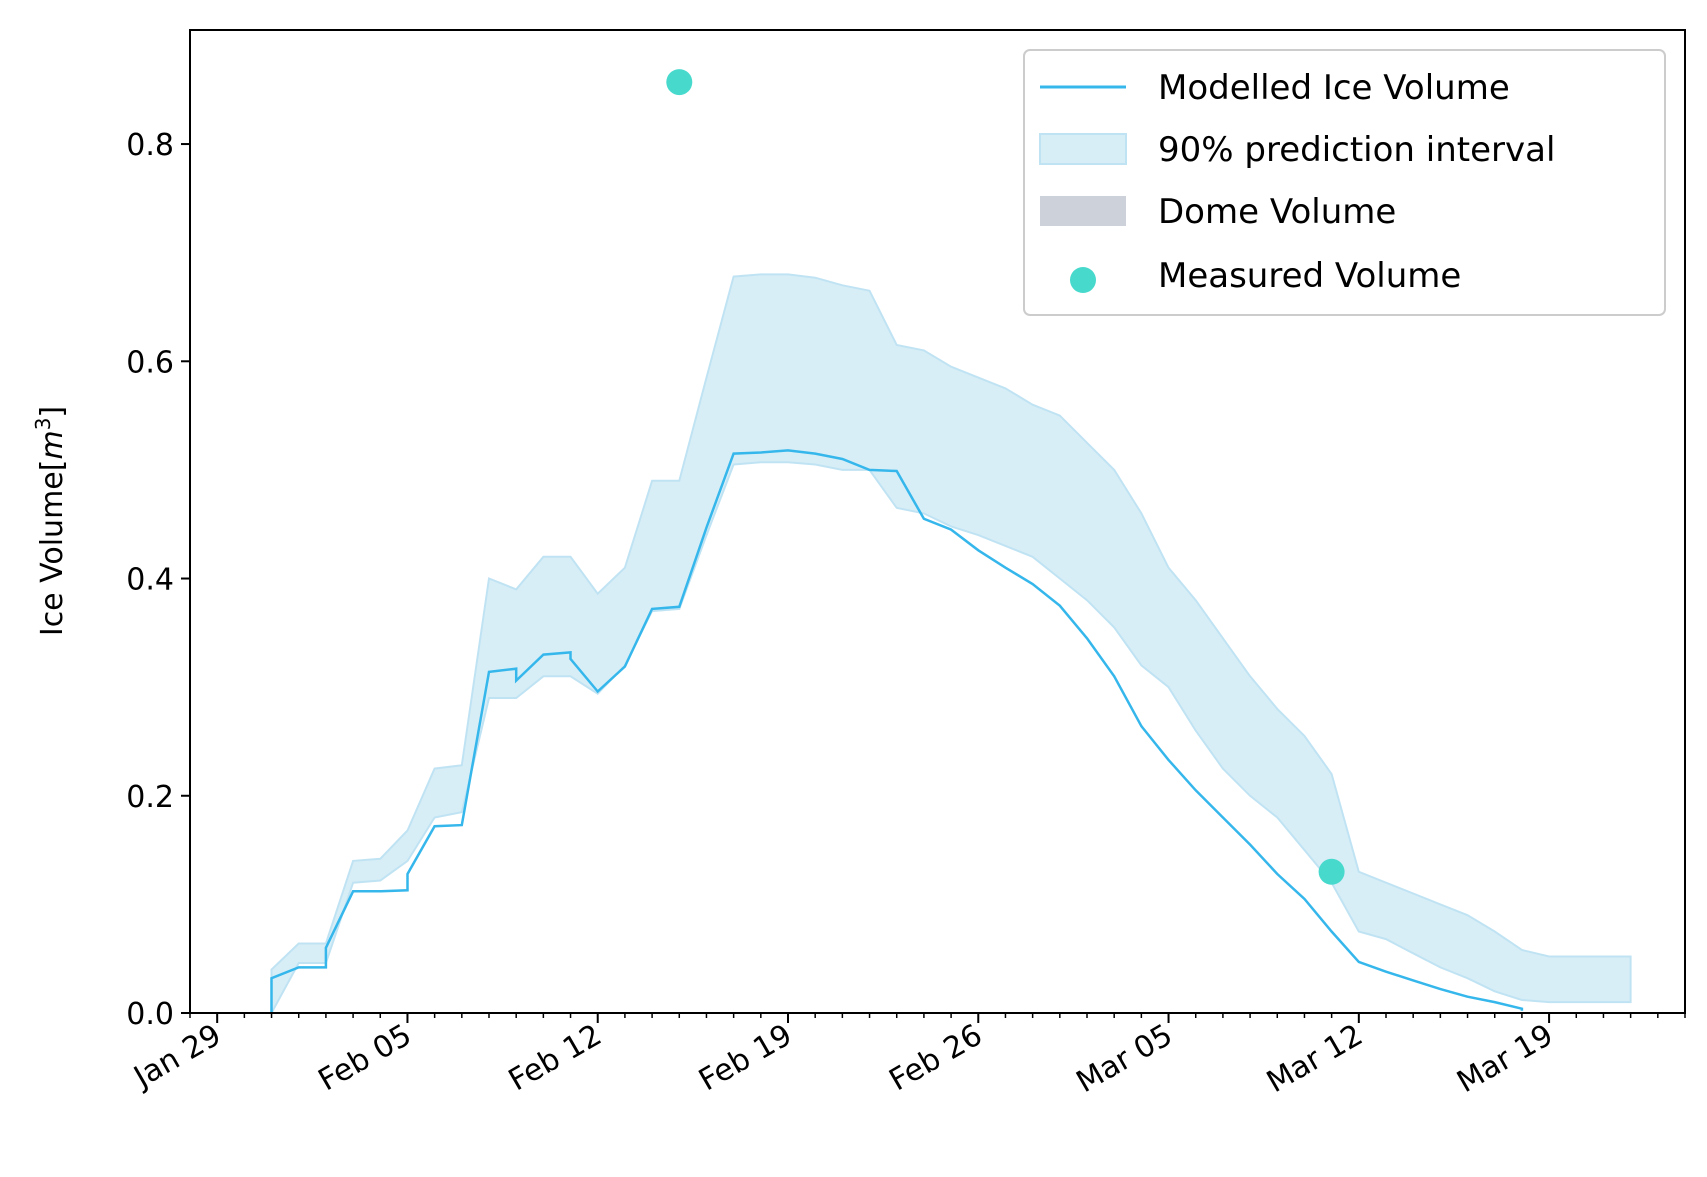 This screenshot has width=1707, height=1177. I want to click on legend-dome-swatch, so click(1083, 211).